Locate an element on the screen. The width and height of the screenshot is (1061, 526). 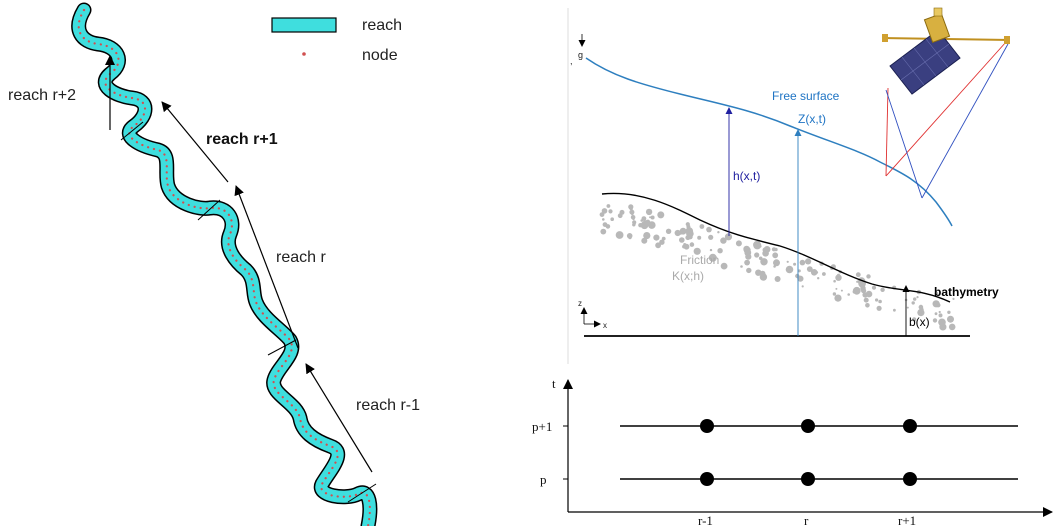
free-surface-line is located at coordinates (769, 142).